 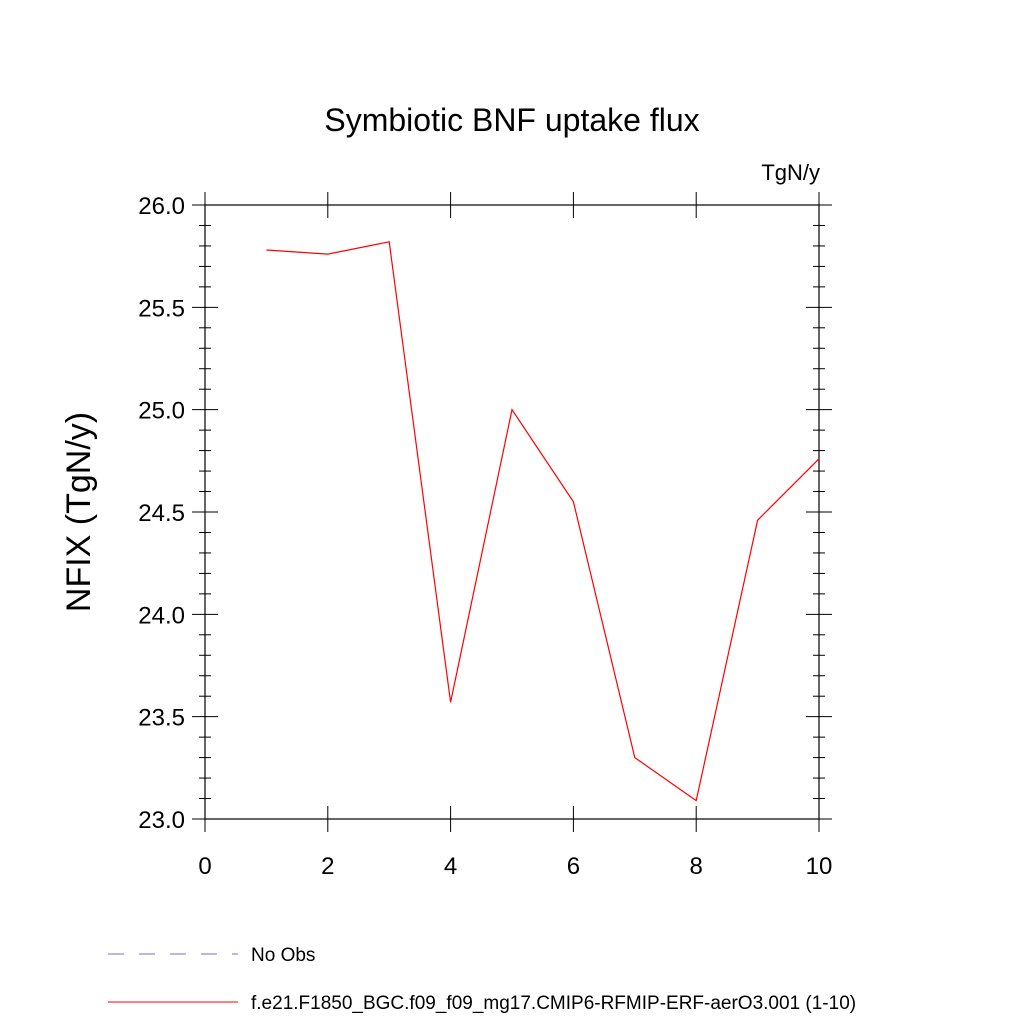 What do you see at coordinates (511, 120) in the screenshot?
I see `chart-title: Symbiotic BNF uptake flux` at bounding box center [511, 120].